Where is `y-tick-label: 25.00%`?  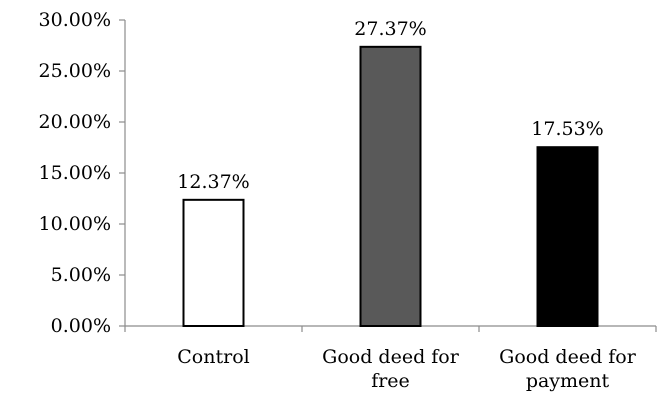
y-tick-label: 25.00% is located at coordinates (75, 71).